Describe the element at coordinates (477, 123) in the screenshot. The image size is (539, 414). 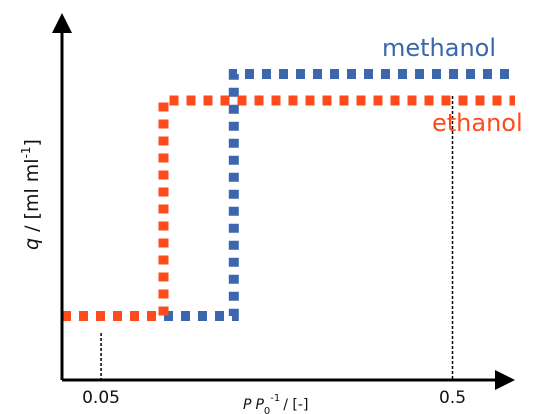
I see `legend-ethanol-label: ethanol` at that location.